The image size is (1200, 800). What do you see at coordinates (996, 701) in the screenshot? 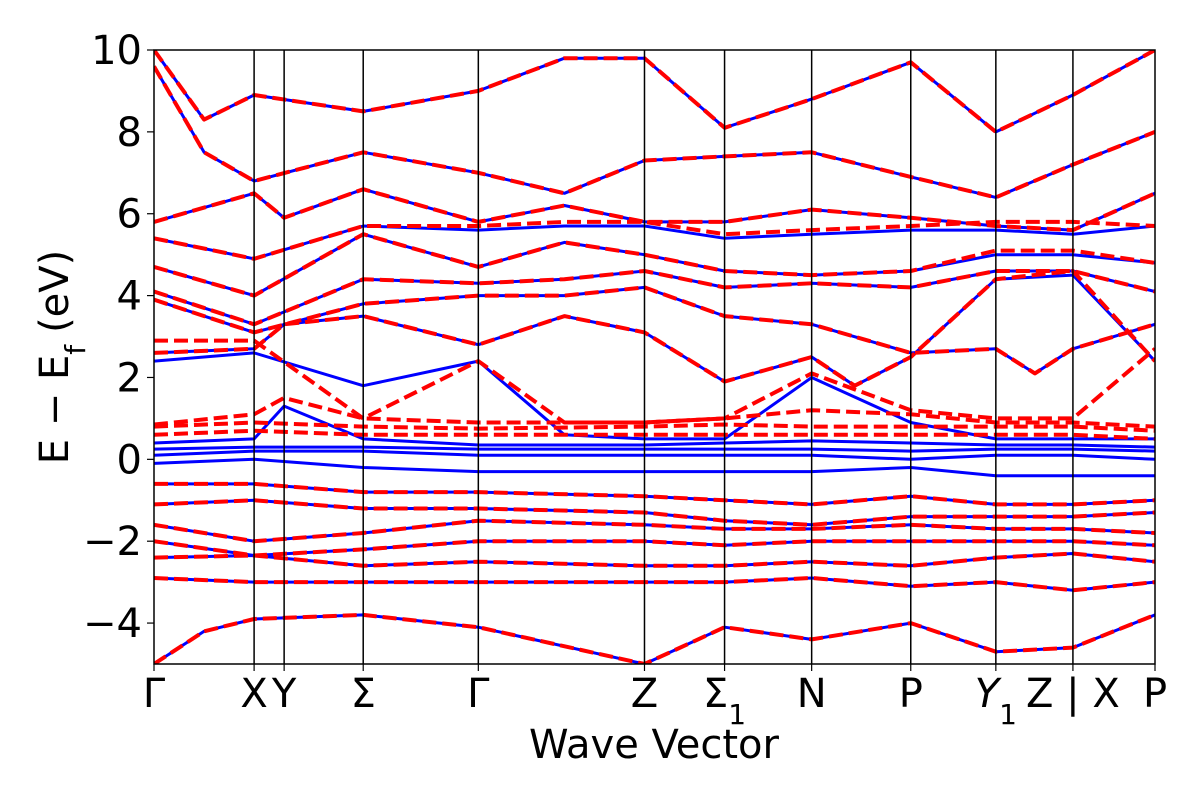
I see `x-tick-label-9: Y1` at bounding box center [996, 701].